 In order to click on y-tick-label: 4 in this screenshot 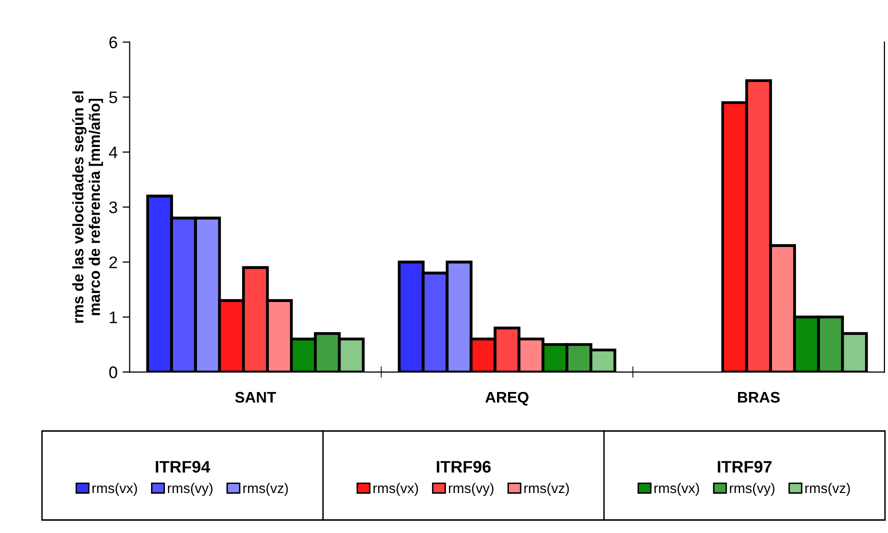, I will do `click(113, 152)`.